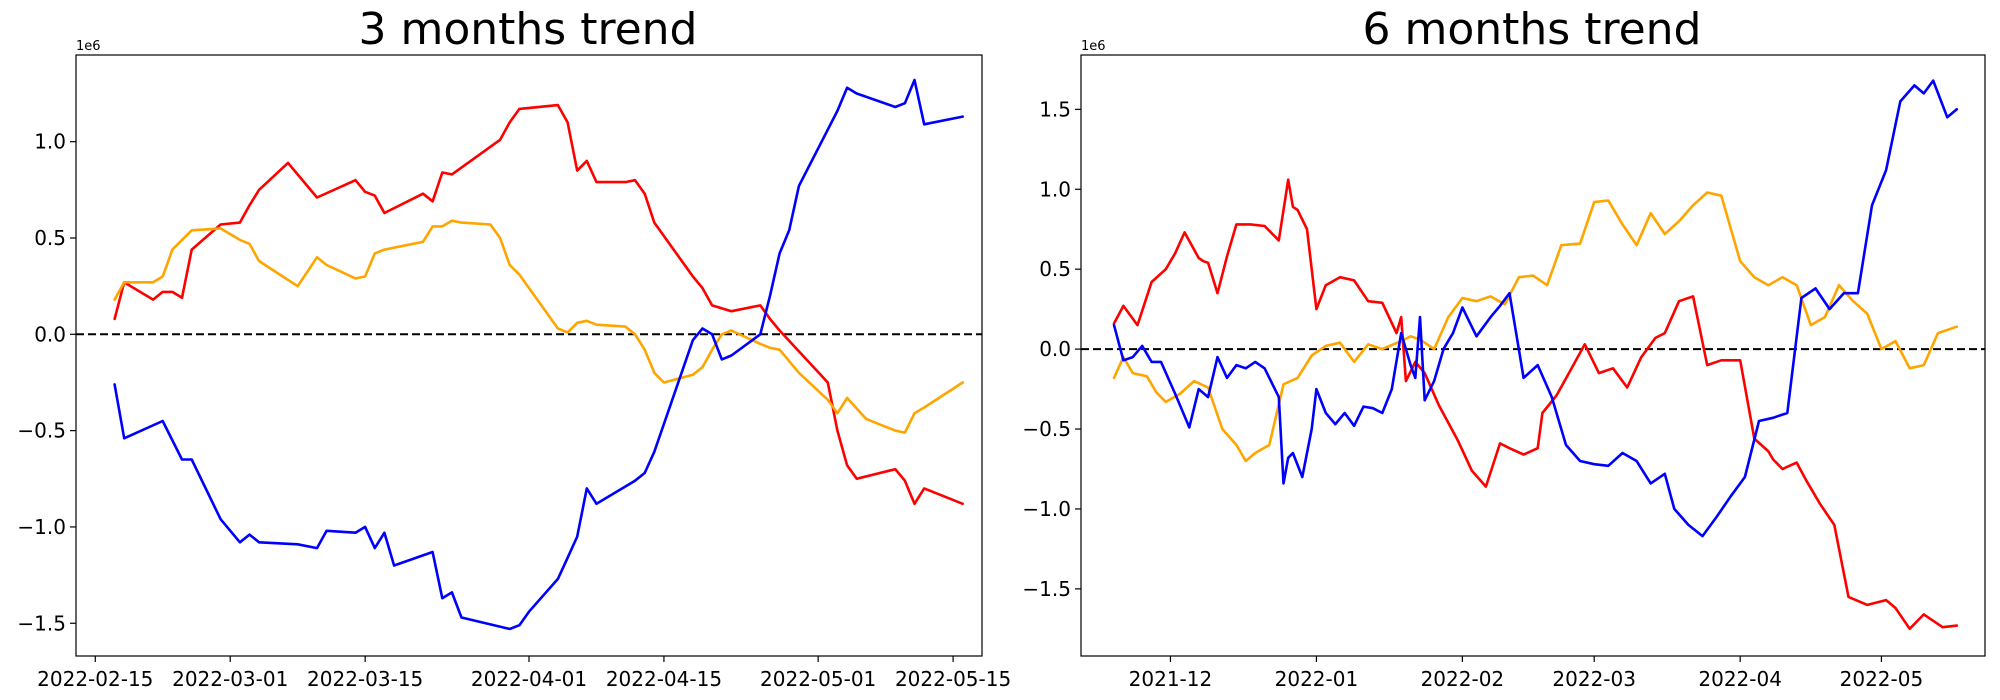 The height and width of the screenshot is (700, 2000). Describe the element at coordinates (664, 679) in the screenshot. I see `x-tick-label: 2022-04-15` at that location.